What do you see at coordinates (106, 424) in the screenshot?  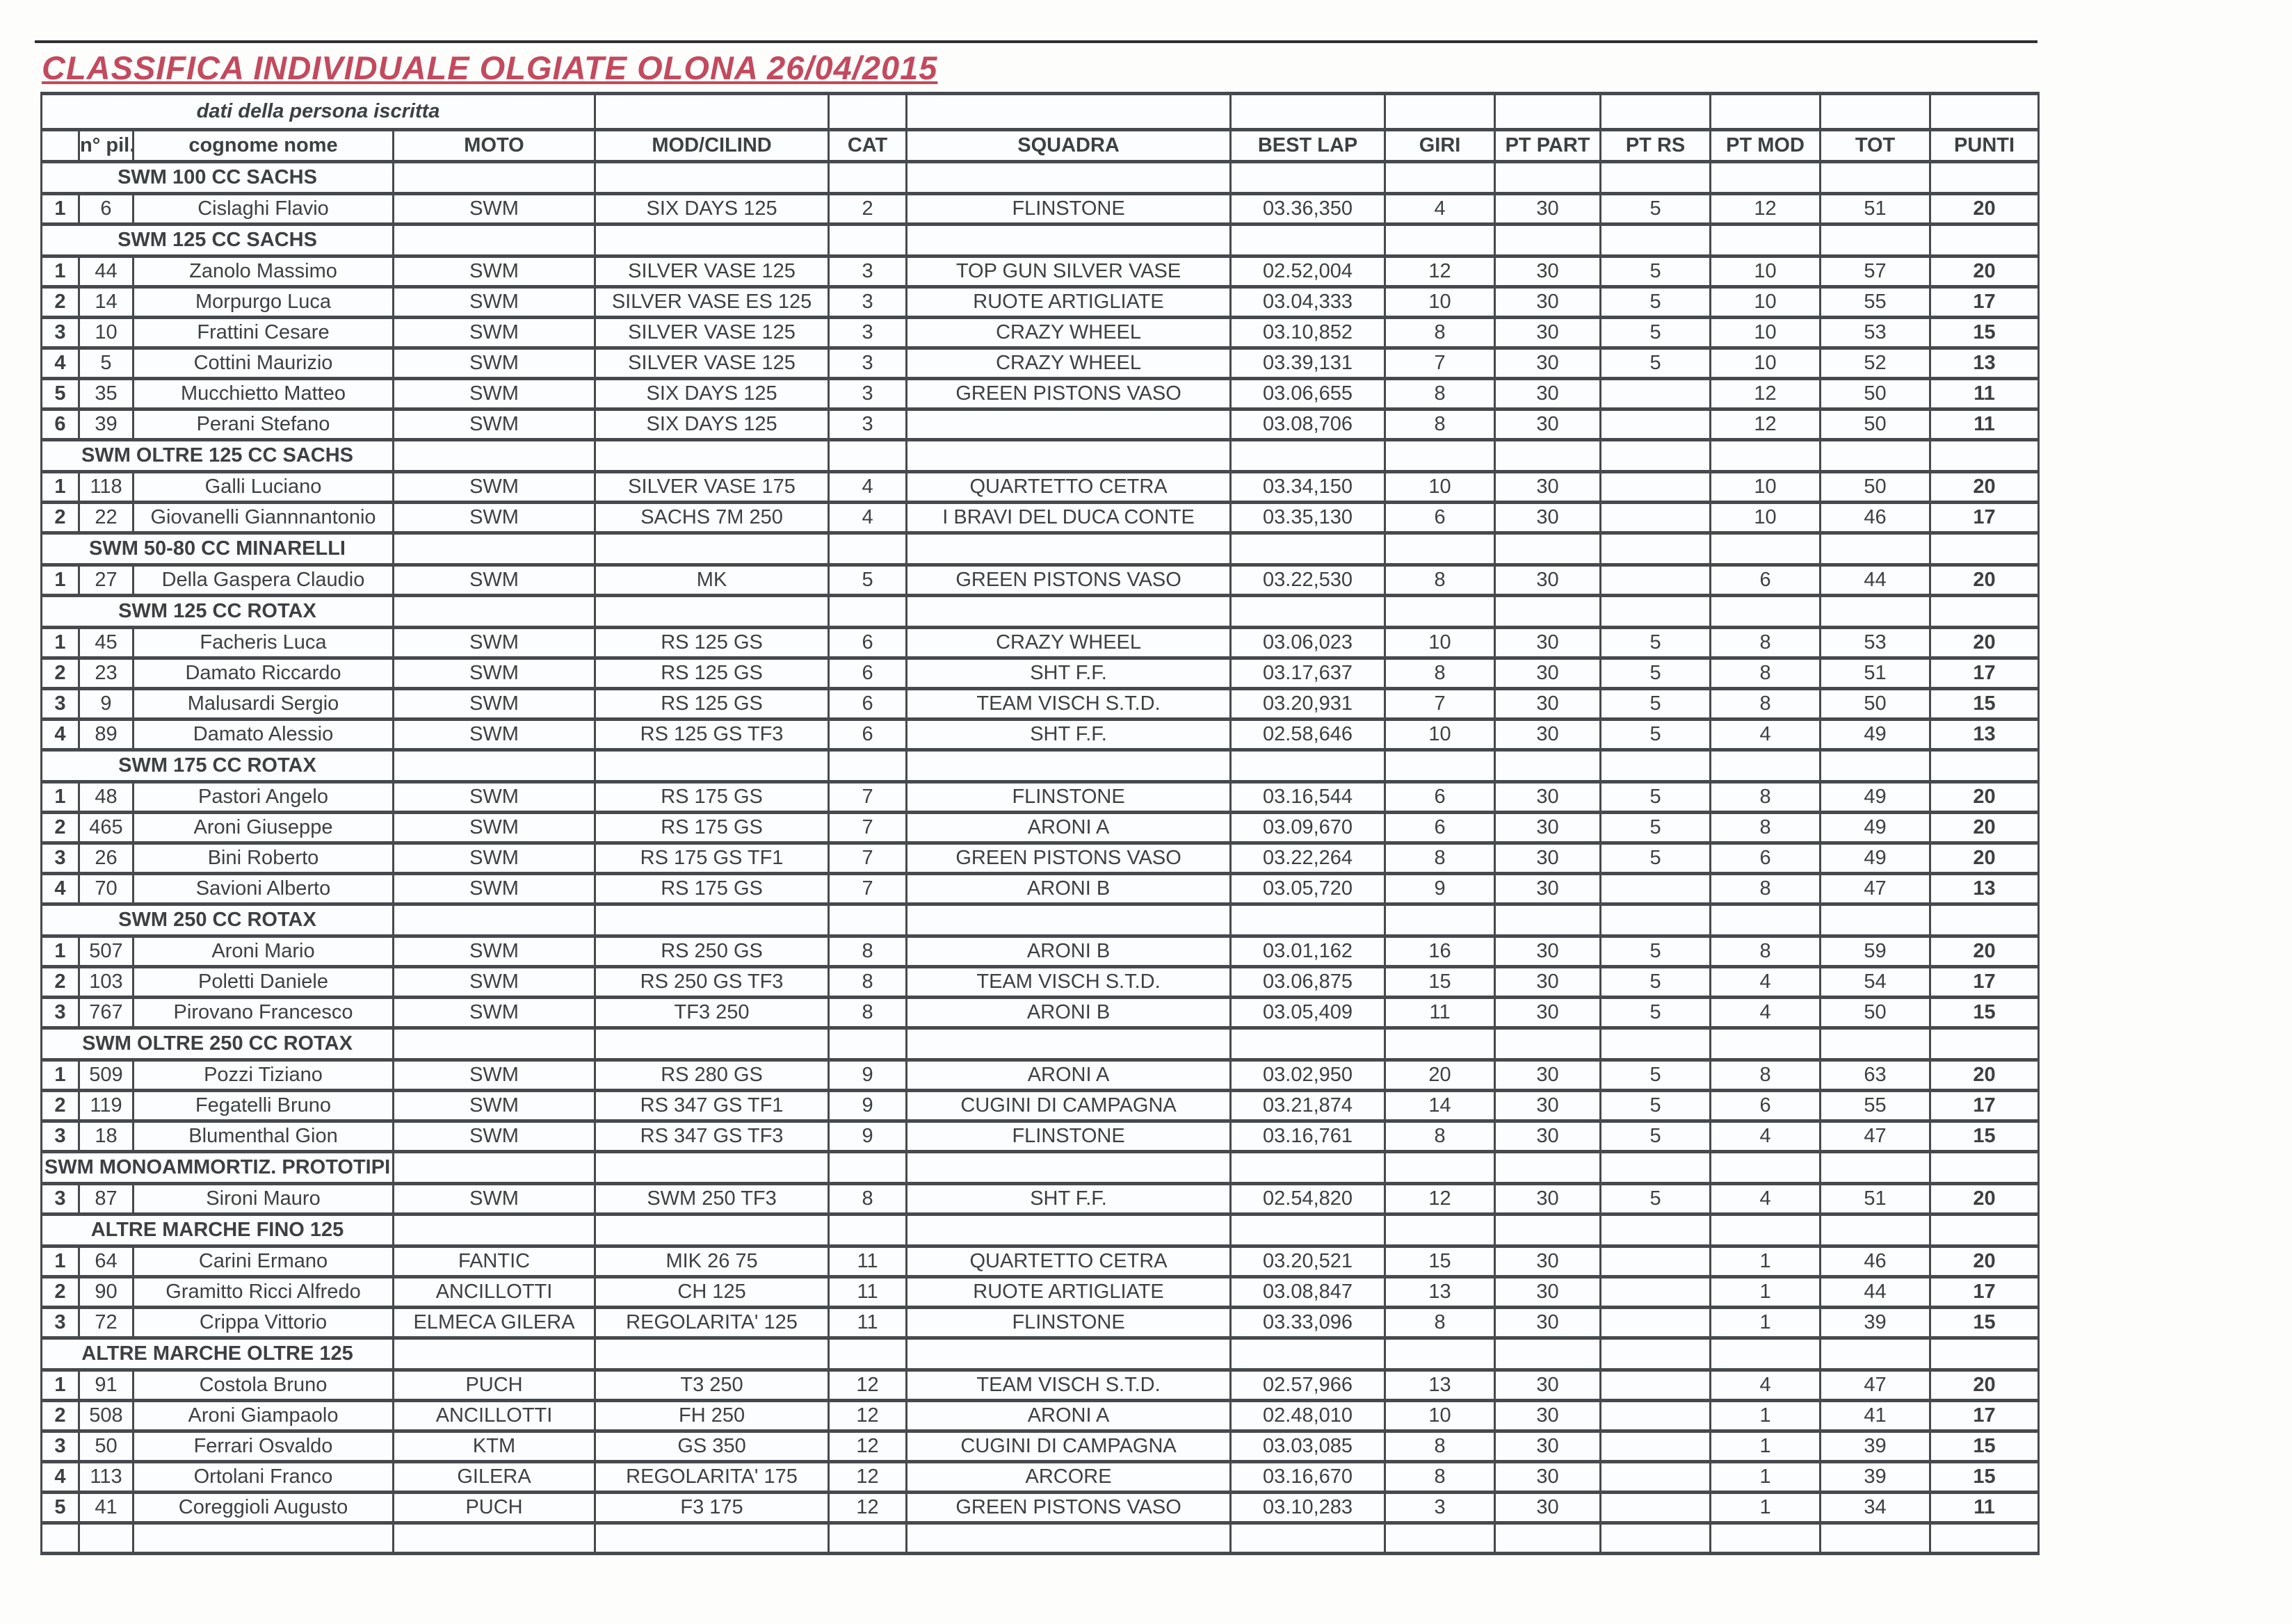 I see `num-cell: 39` at bounding box center [106, 424].